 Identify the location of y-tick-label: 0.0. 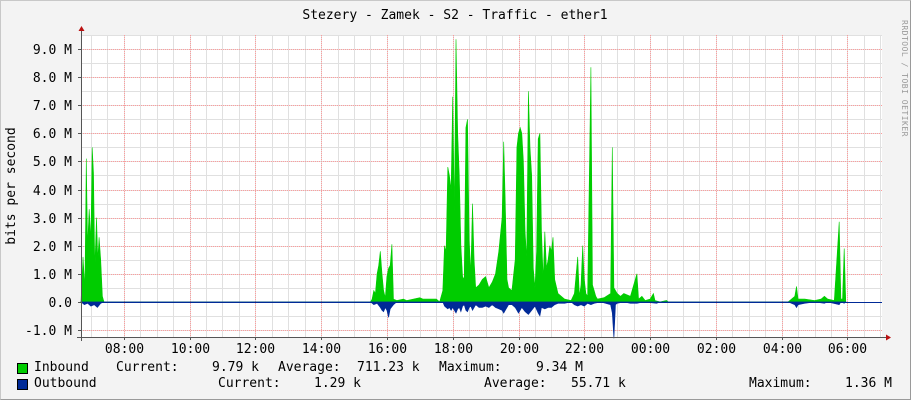
(60, 303).